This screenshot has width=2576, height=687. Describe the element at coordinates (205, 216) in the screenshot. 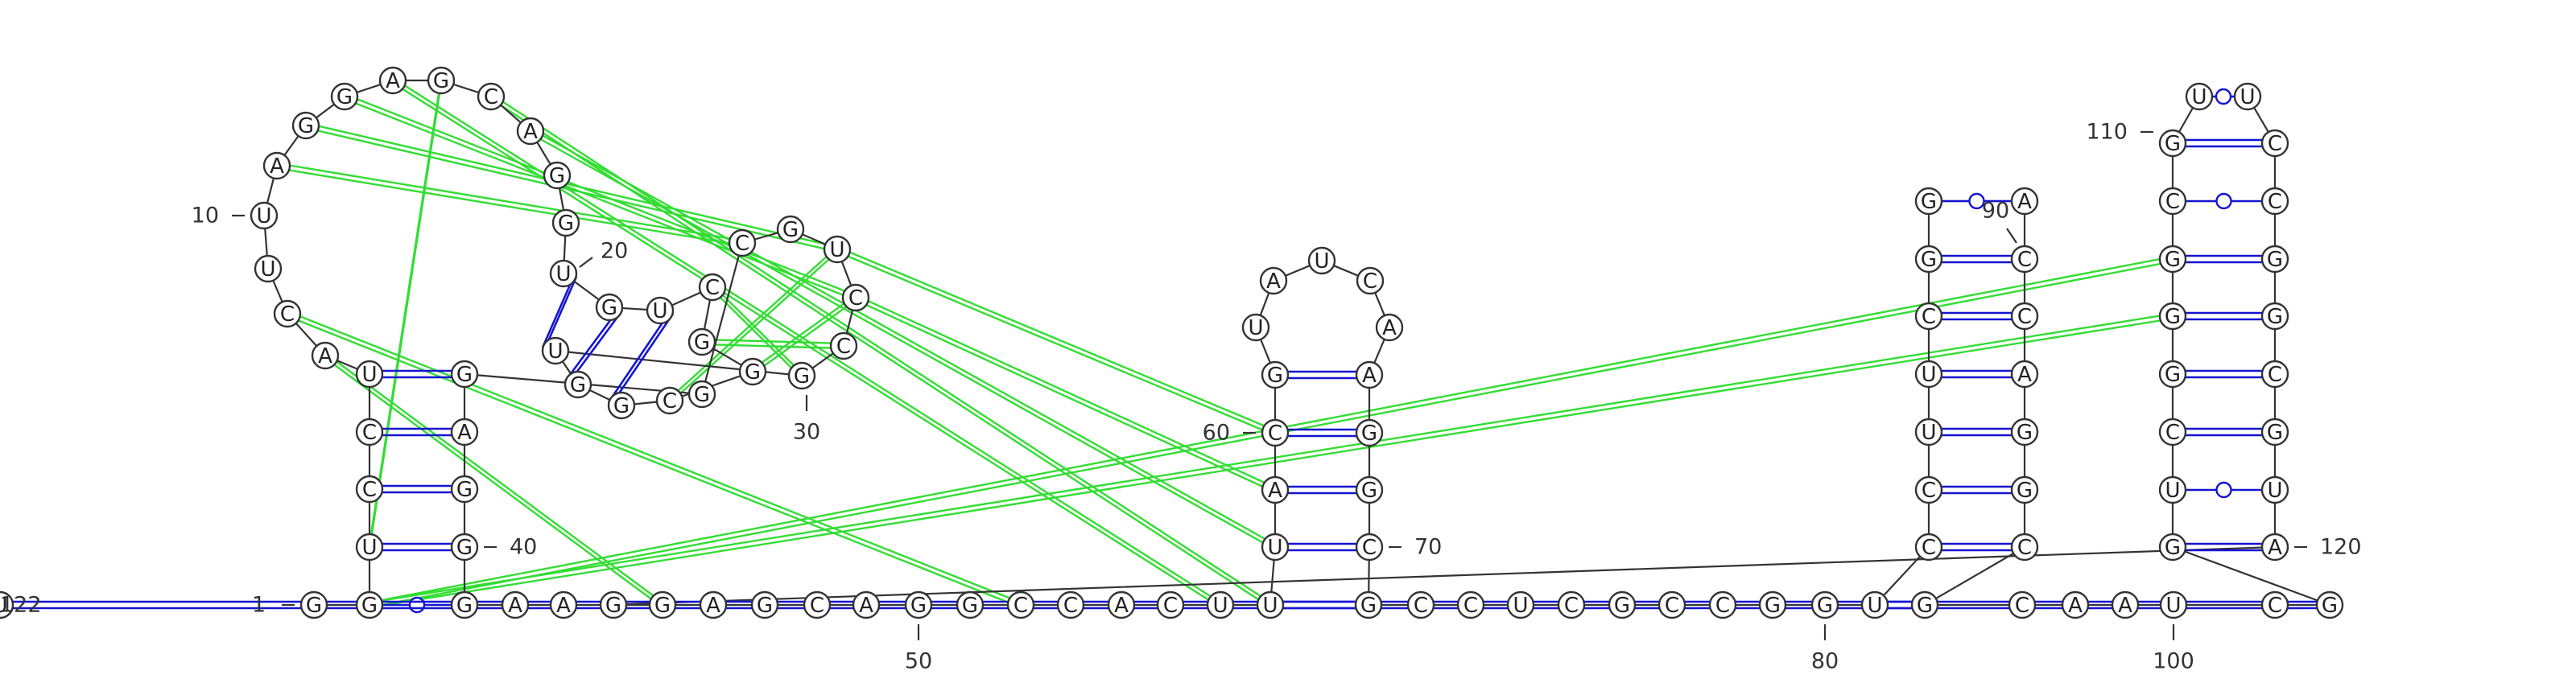

I see `svg-text: 10` at that location.